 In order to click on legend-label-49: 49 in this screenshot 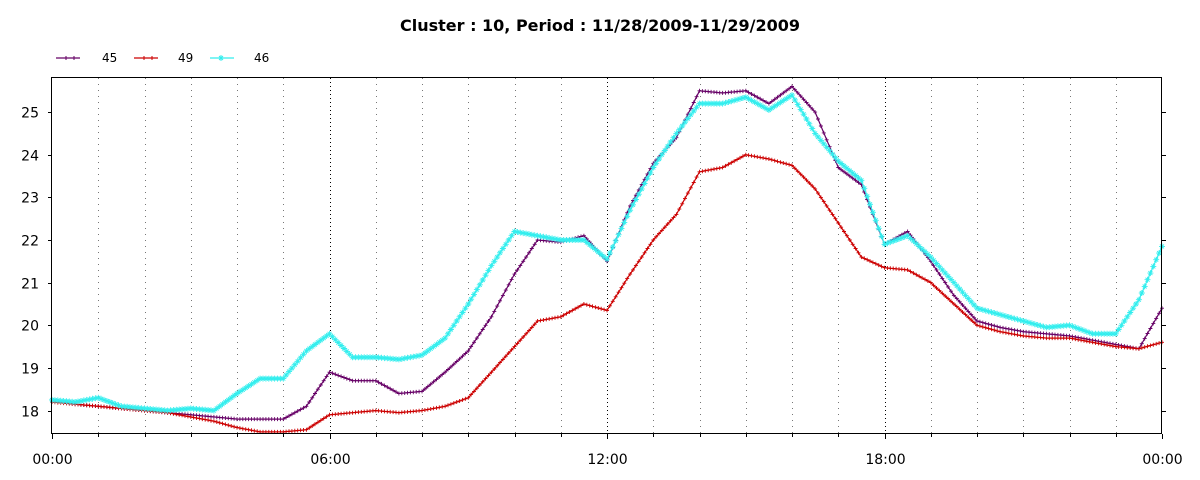, I will do `click(185, 58)`.